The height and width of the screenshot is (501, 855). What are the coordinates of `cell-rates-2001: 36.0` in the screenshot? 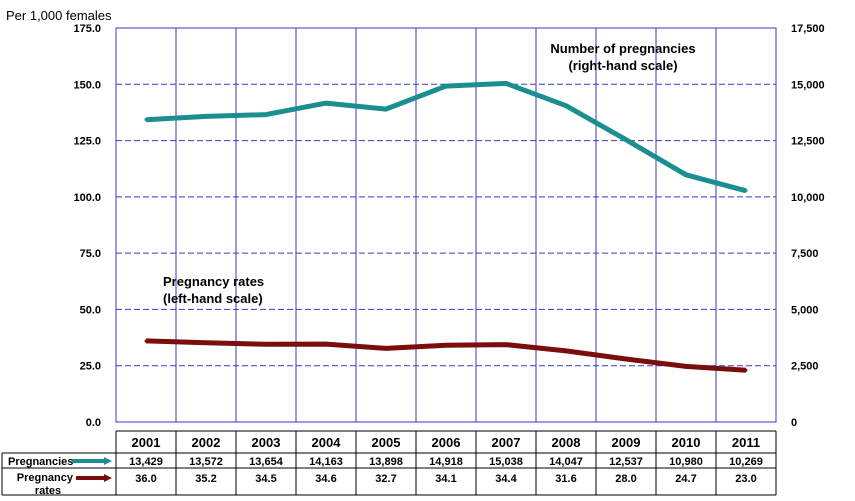 It's located at (145, 479).